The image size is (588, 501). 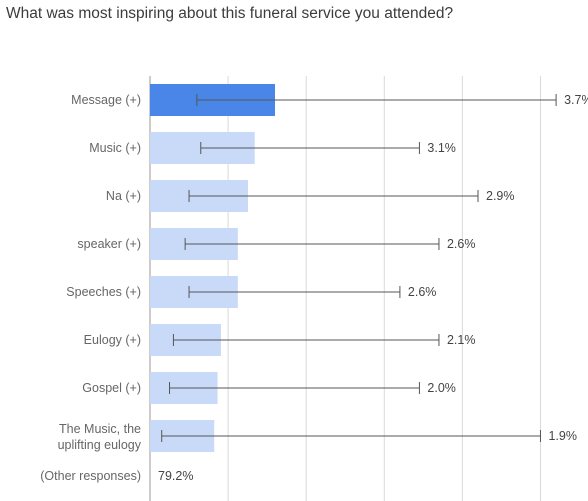 What do you see at coordinates (562, 436) in the screenshot?
I see `value-label: 1.9%` at bounding box center [562, 436].